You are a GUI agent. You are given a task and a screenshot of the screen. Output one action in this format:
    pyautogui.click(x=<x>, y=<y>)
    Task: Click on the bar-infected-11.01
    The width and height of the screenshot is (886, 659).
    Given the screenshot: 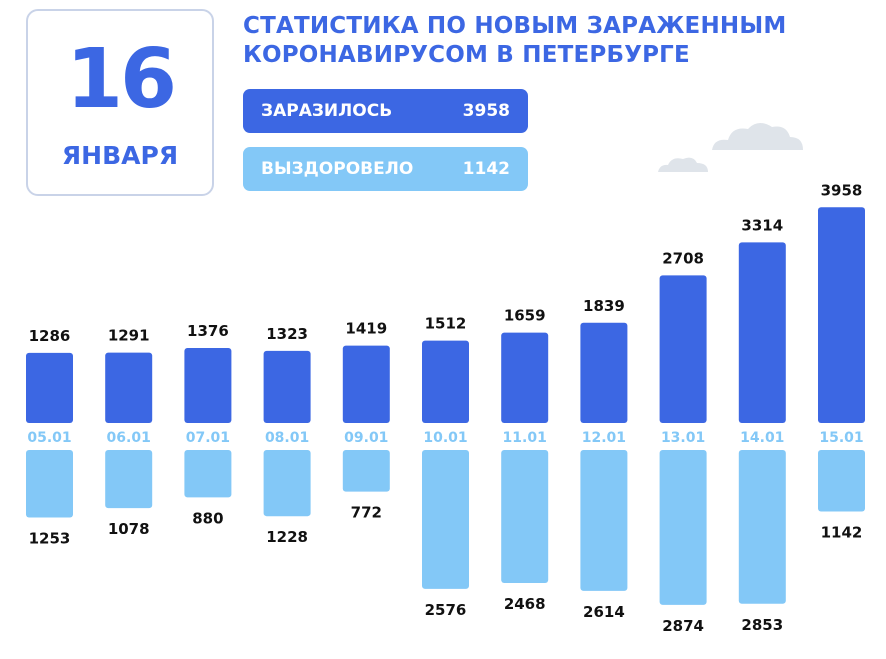 What is the action you would take?
    pyautogui.click(x=525, y=377)
    